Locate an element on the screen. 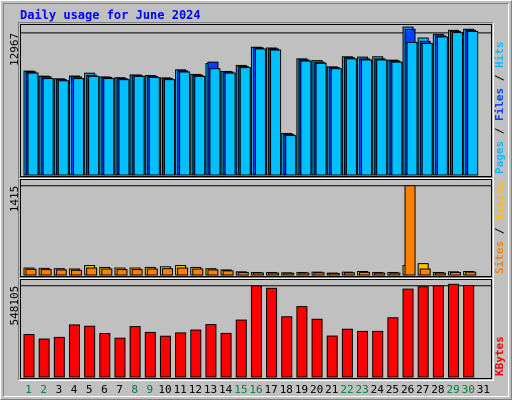  y-axis-max-label: 12967 is located at coordinates (14, 49).